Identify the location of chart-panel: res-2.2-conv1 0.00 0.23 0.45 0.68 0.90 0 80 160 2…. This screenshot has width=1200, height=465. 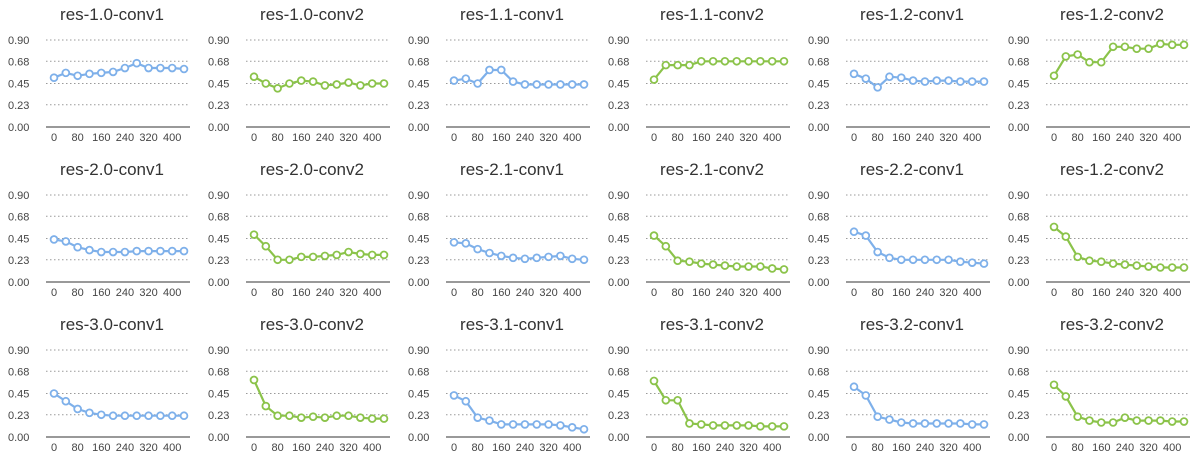
(900, 232).